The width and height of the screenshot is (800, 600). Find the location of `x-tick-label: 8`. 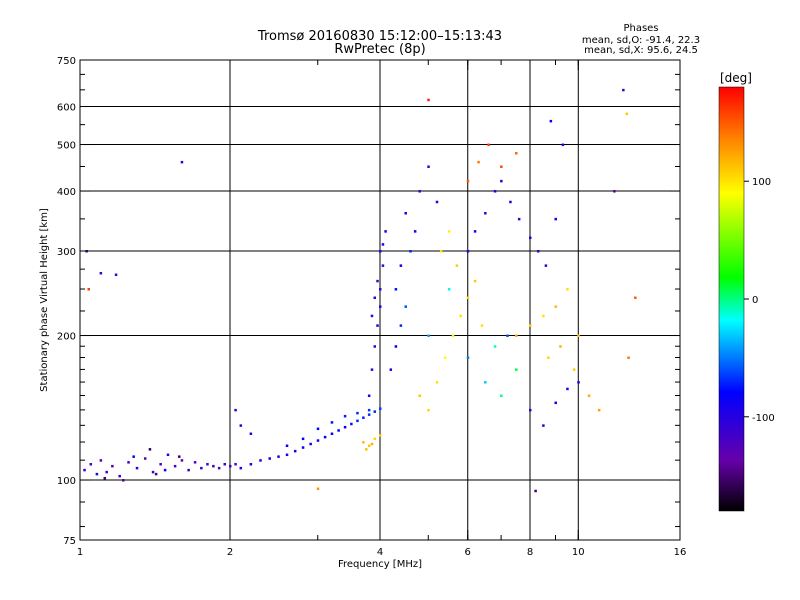

x-tick-label: 8 is located at coordinates (530, 552).